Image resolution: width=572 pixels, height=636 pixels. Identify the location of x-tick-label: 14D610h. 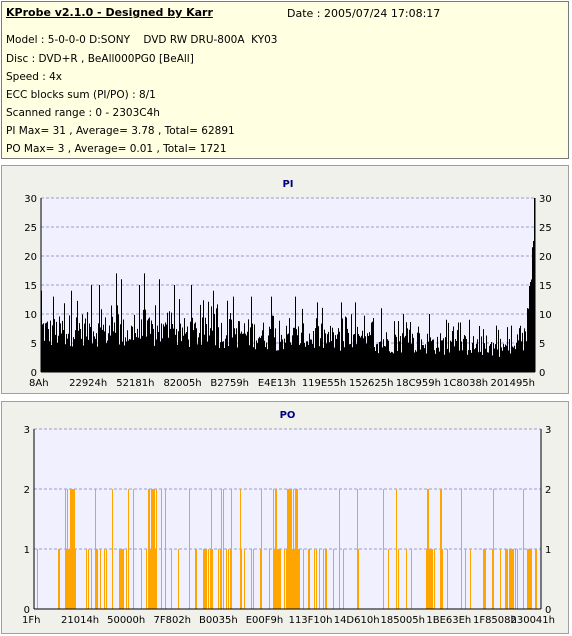
(357, 620).